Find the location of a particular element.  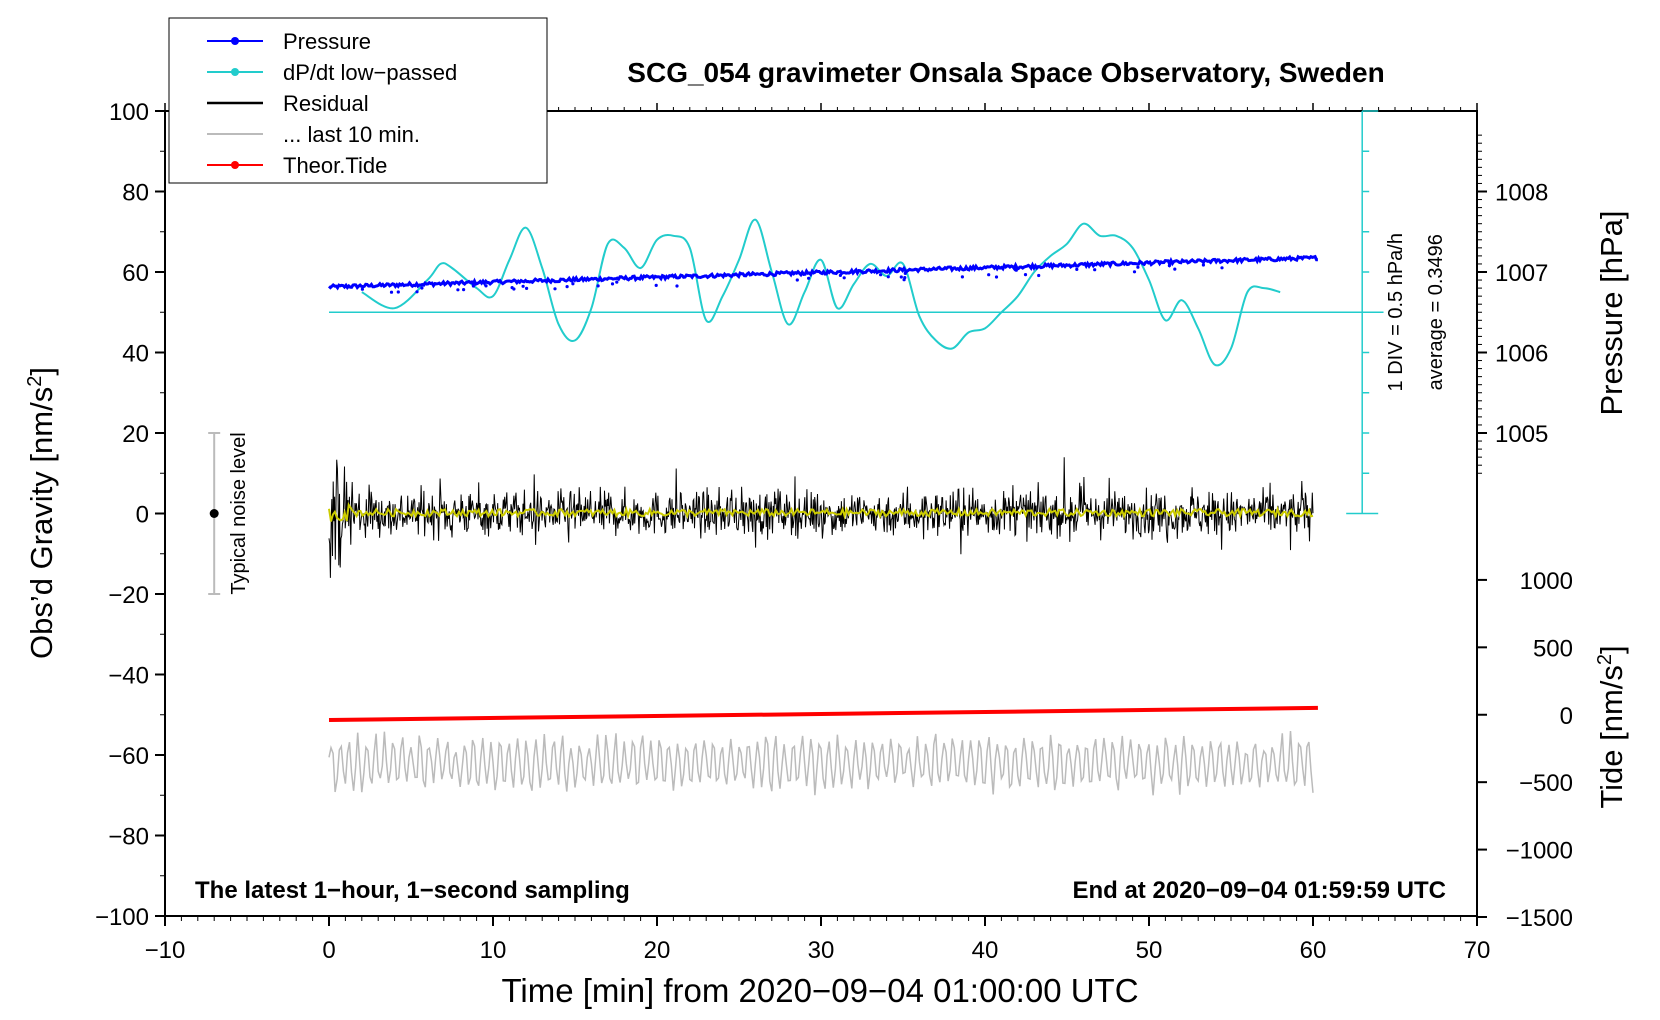

legend-label: Residual is located at coordinates (326, 103).